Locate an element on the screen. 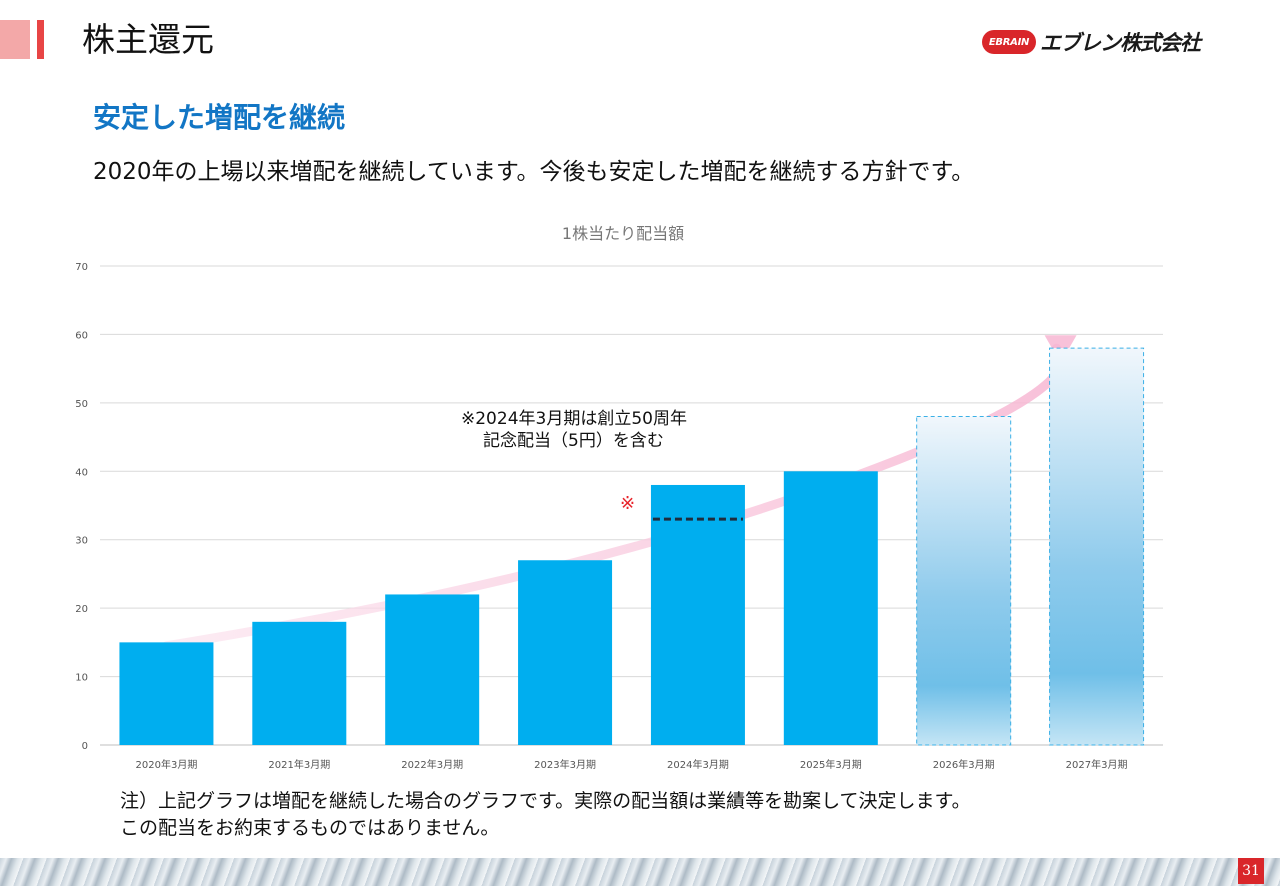  y-tick-label: 10 is located at coordinates (81, 678).